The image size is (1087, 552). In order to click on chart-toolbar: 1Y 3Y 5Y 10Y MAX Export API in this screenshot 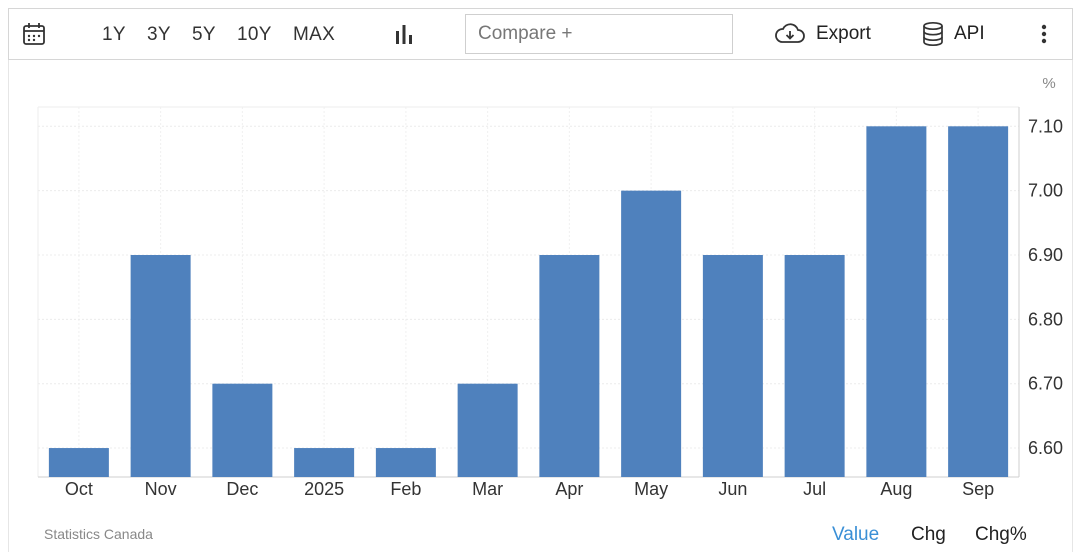, I will do `click(540, 34)`.